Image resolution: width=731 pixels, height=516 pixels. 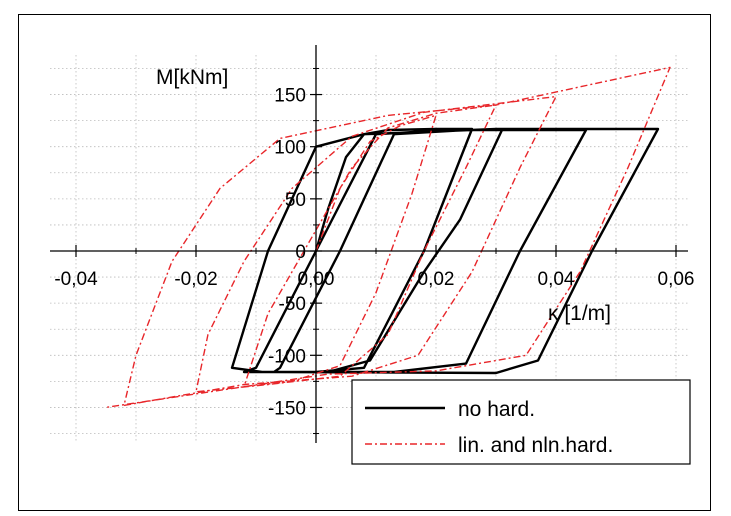 I want to click on x-axis-label: κ [1/m], so click(x=579, y=313).